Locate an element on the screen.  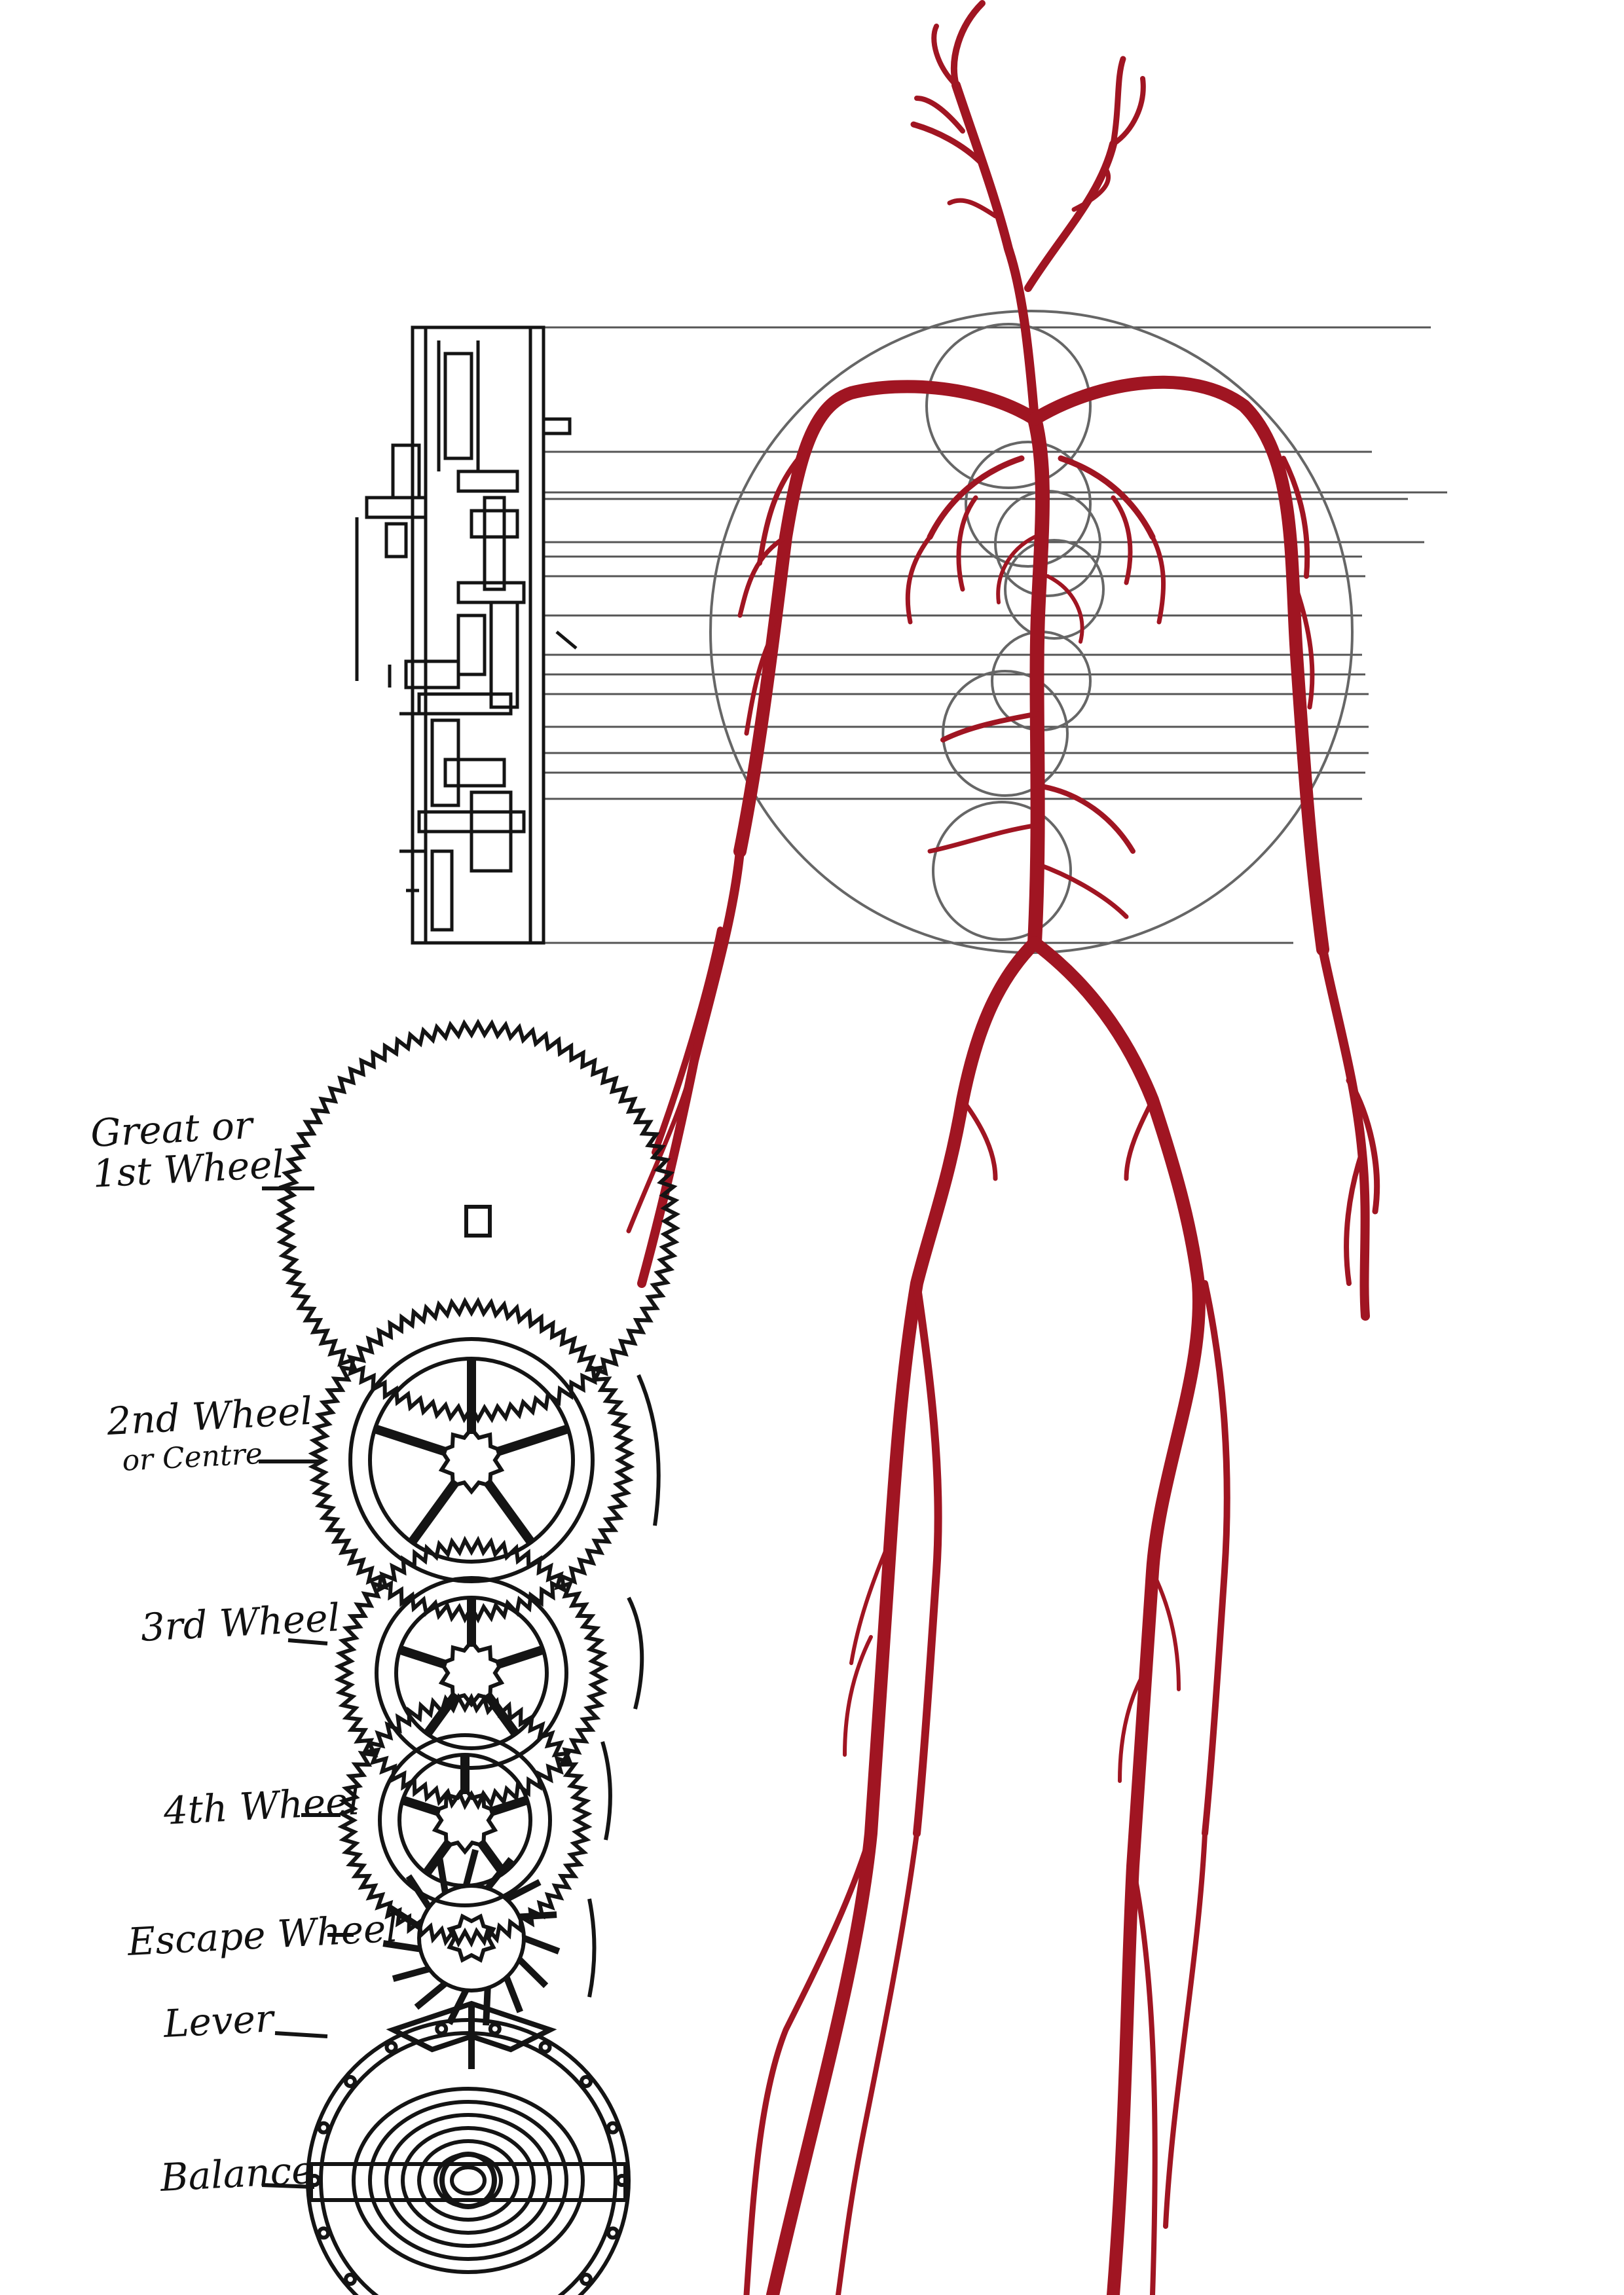
balance-staff is located at coordinates (468, 2180).